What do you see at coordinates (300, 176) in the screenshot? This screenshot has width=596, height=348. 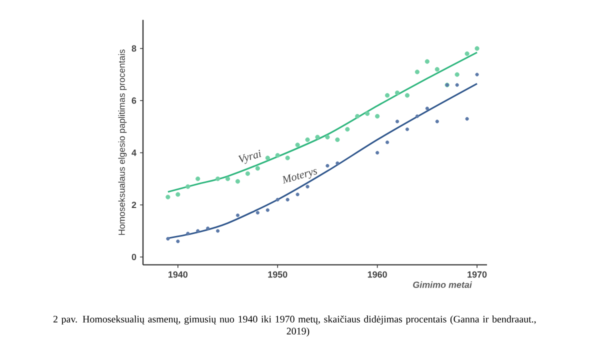 I see `text: Moterys` at bounding box center [300, 176].